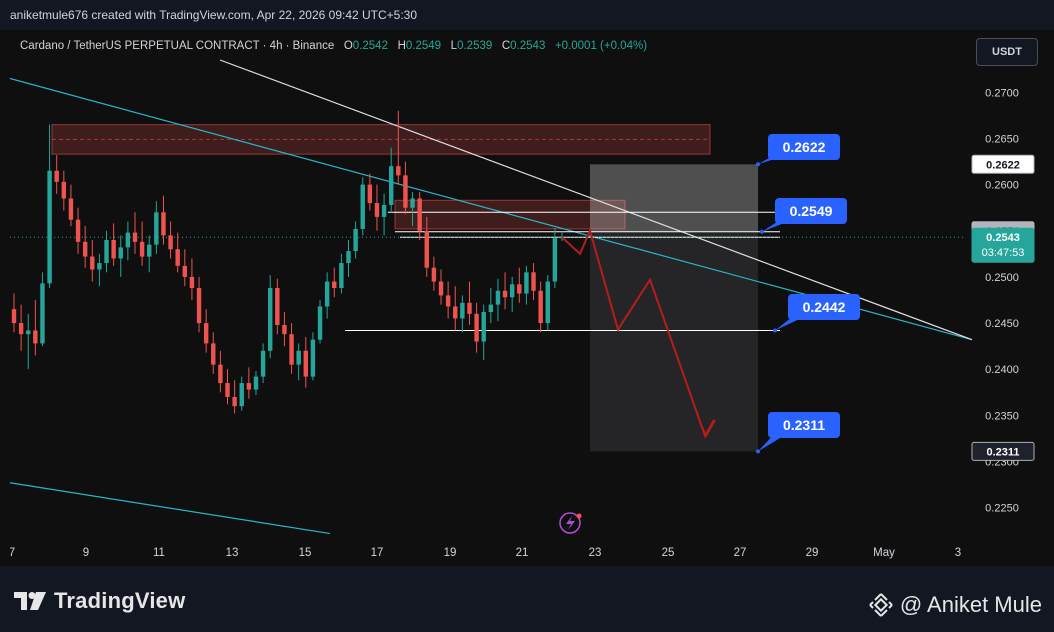 The image size is (1054, 632). Describe the element at coordinates (1002, 324) in the screenshot. I see `y-tick-label: 0.2450` at that location.